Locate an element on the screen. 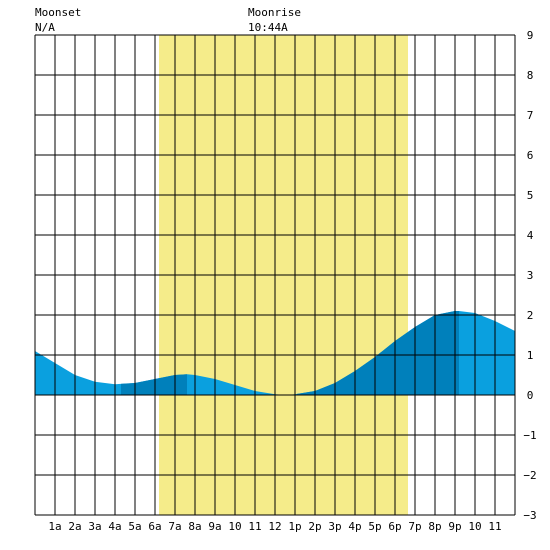 This screenshot has height=550, width=550. x-tick-label: 2p is located at coordinates (314, 526).